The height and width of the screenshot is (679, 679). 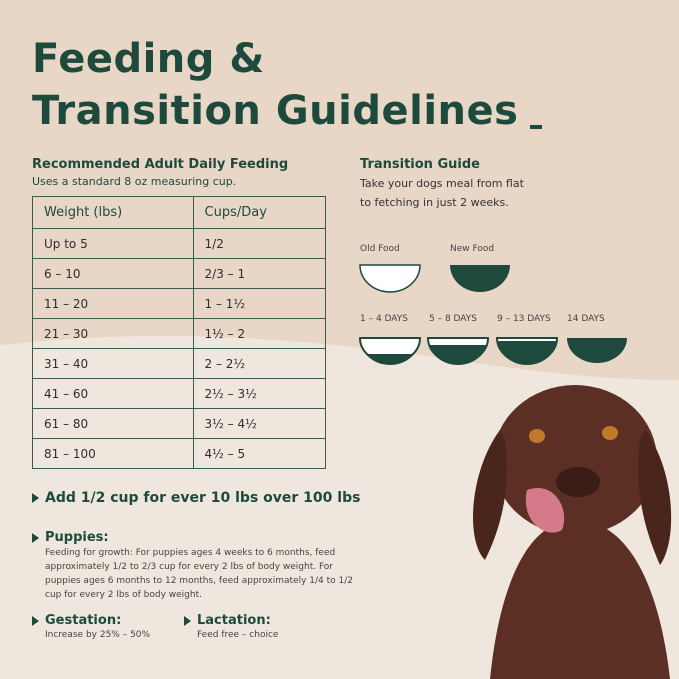 What do you see at coordinates (524, 319) in the screenshot?
I see `stage-label: 9 – 13 DAYS` at bounding box center [524, 319].